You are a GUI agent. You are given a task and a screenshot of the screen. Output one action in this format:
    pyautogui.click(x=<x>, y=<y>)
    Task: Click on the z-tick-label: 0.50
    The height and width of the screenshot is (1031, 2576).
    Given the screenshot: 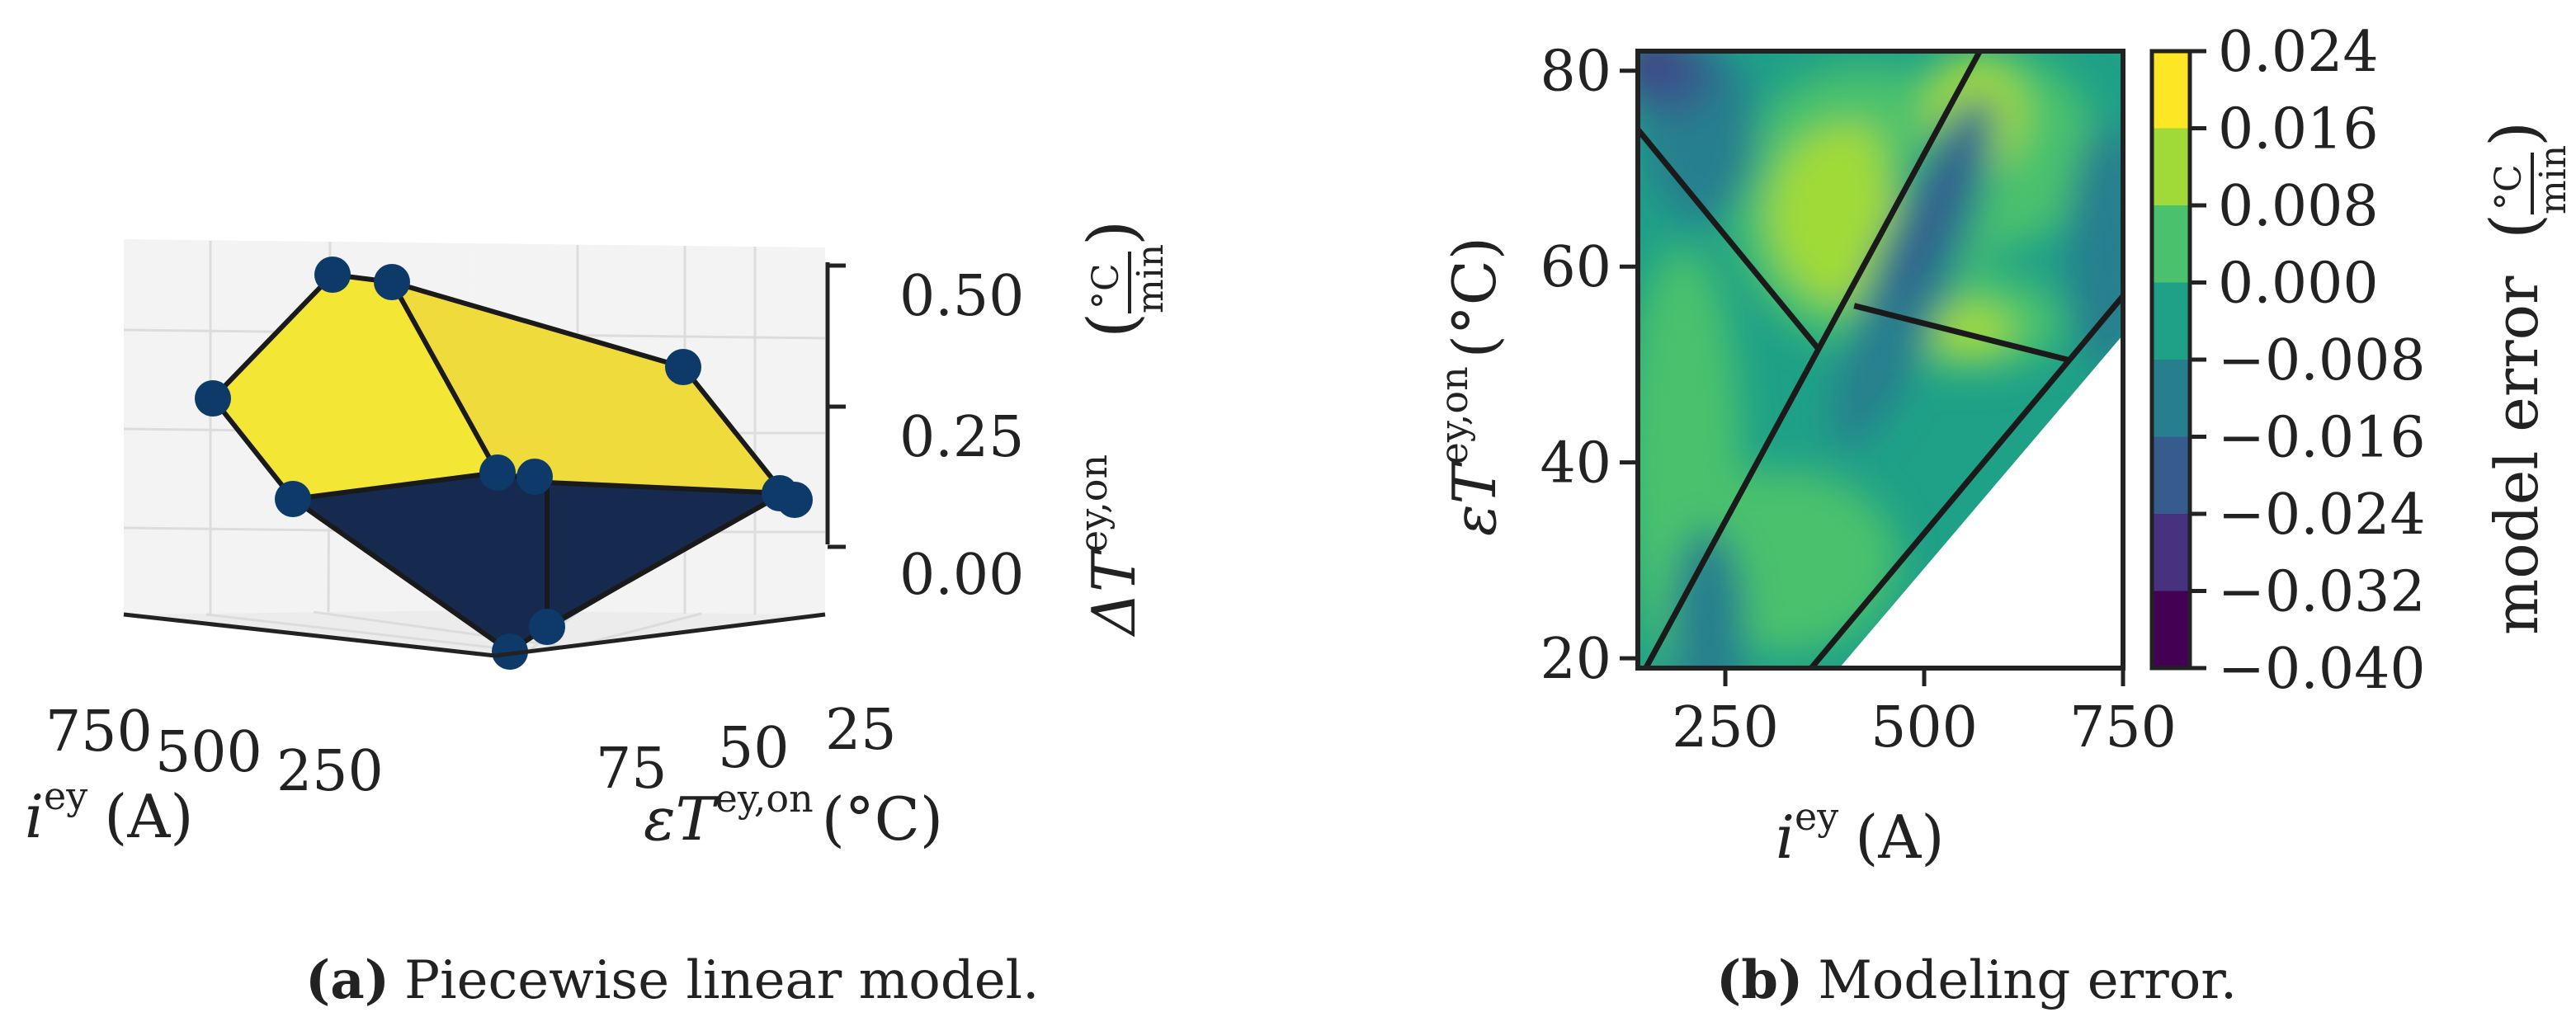 What is the action you would take?
    pyautogui.click(x=961, y=296)
    